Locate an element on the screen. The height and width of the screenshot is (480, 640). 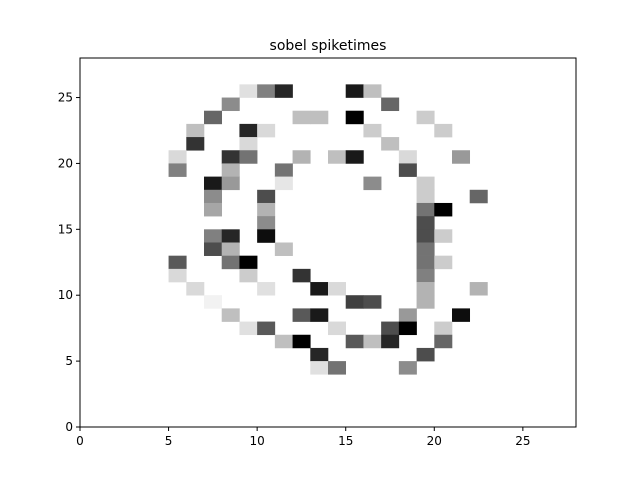
y-tick-label: 10 is located at coordinates (65, 295).